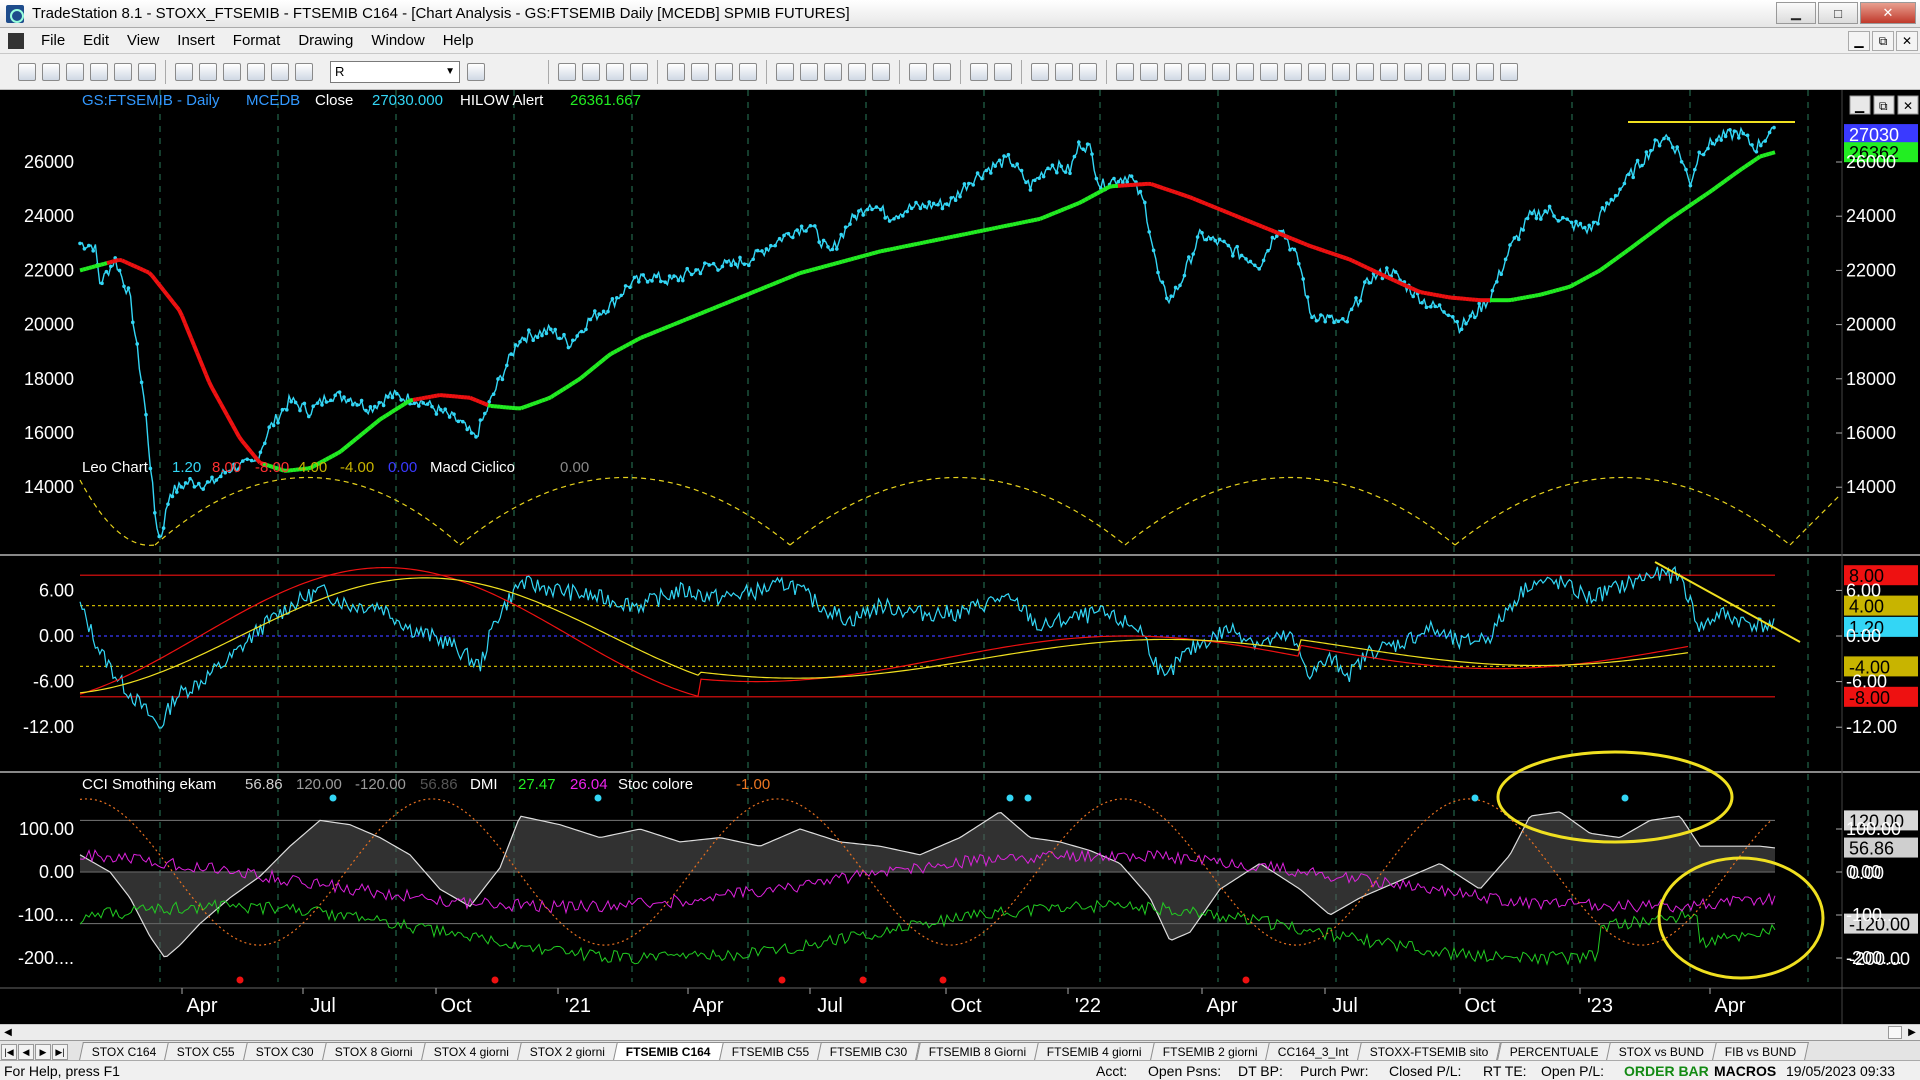  What do you see at coordinates (1509, 71) in the screenshot?
I see `text-tool-icon` at bounding box center [1509, 71].